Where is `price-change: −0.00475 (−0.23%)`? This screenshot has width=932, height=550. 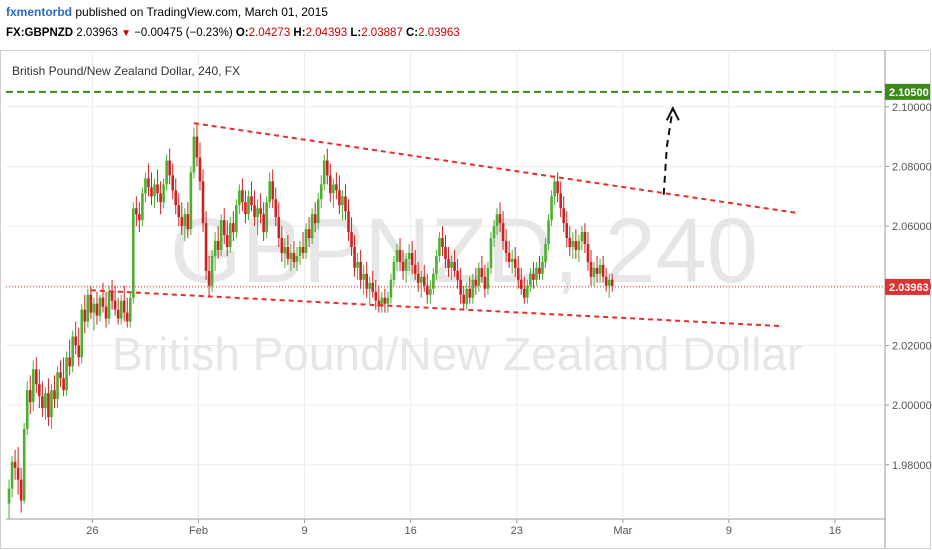
price-change: −0.00475 (−0.23%) is located at coordinates (183, 33).